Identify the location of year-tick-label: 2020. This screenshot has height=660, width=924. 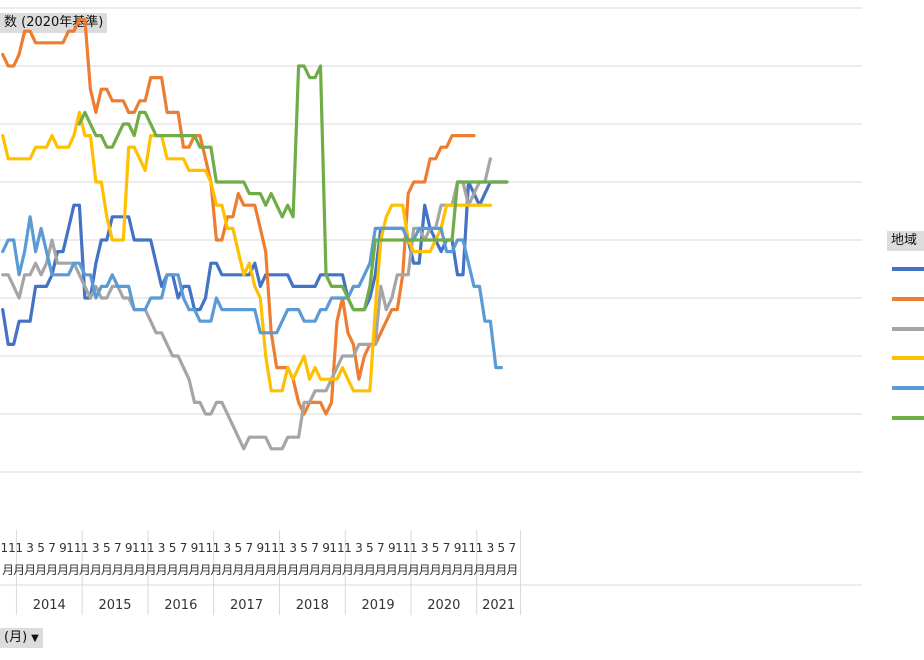
(443, 605).